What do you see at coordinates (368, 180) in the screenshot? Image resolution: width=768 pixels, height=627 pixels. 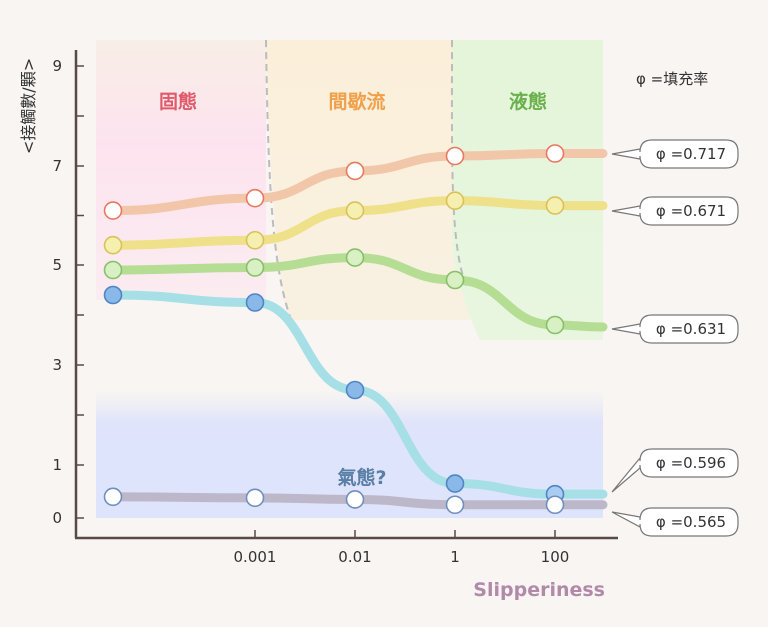 I see `region-intermittent` at bounding box center [368, 180].